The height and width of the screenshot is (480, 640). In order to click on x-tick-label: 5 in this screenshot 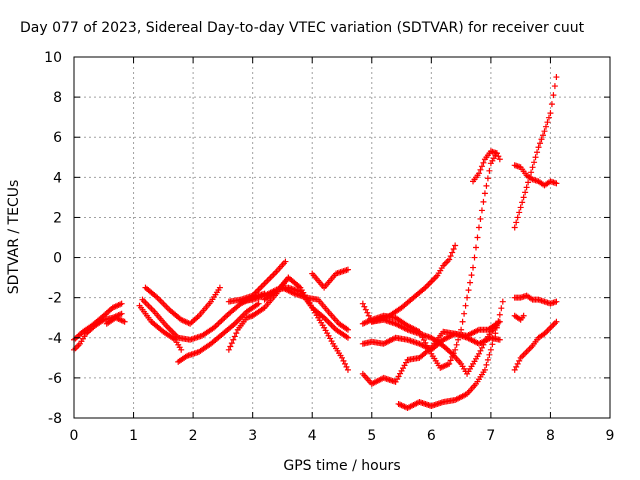, I will do `click(371, 436)`.